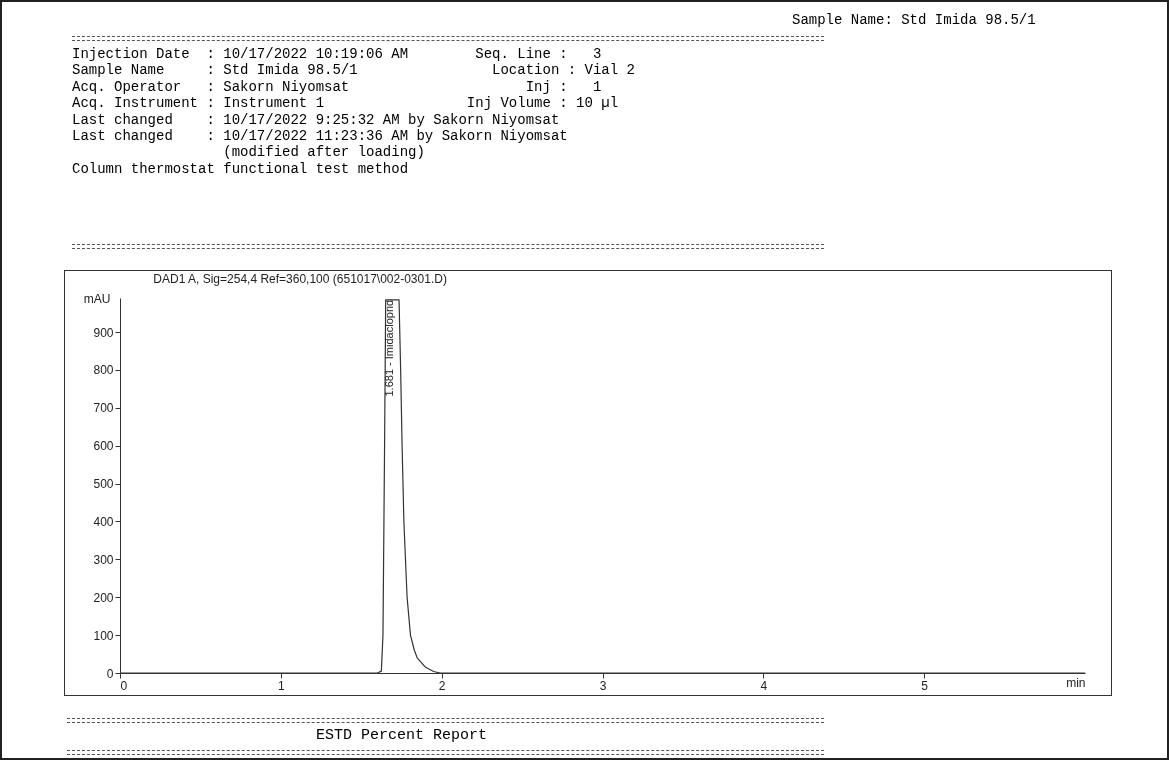 Image resolution: width=1169 pixels, height=760 pixels. Describe the element at coordinates (316, 119) in the screenshot. I see `text: Last changed : 10/17/2022 9:25:32 AM by Sakorn Niyomsat` at that location.